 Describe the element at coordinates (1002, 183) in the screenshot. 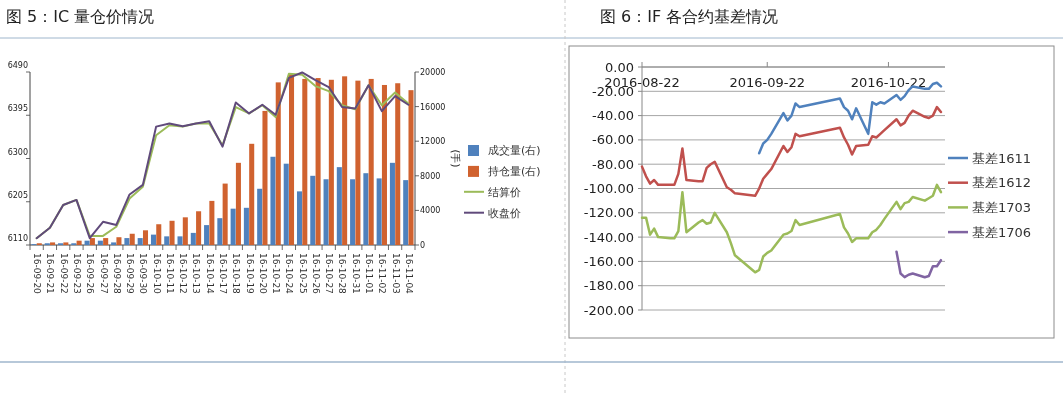

I see `legend-label: 基差1612` at that location.